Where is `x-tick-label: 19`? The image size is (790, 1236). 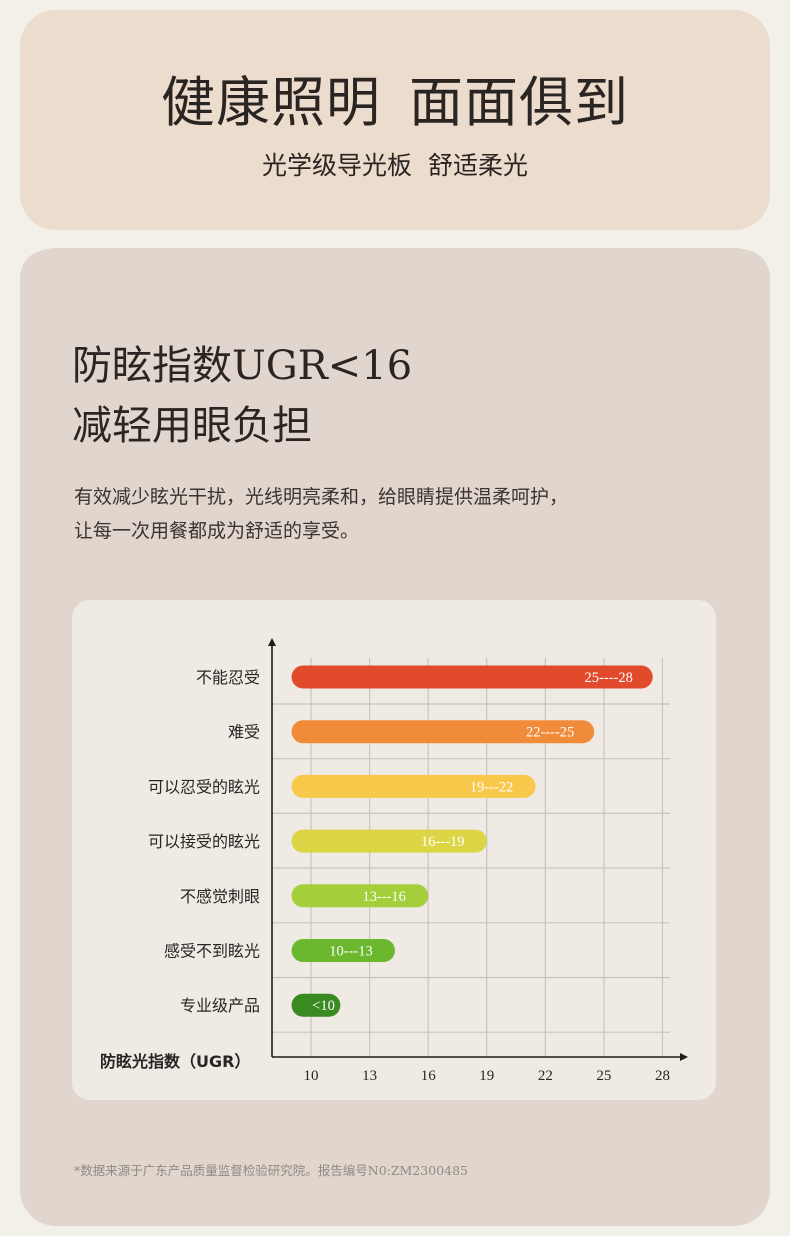 x-tick-label: 19 is located at coordinates (486, 1076).